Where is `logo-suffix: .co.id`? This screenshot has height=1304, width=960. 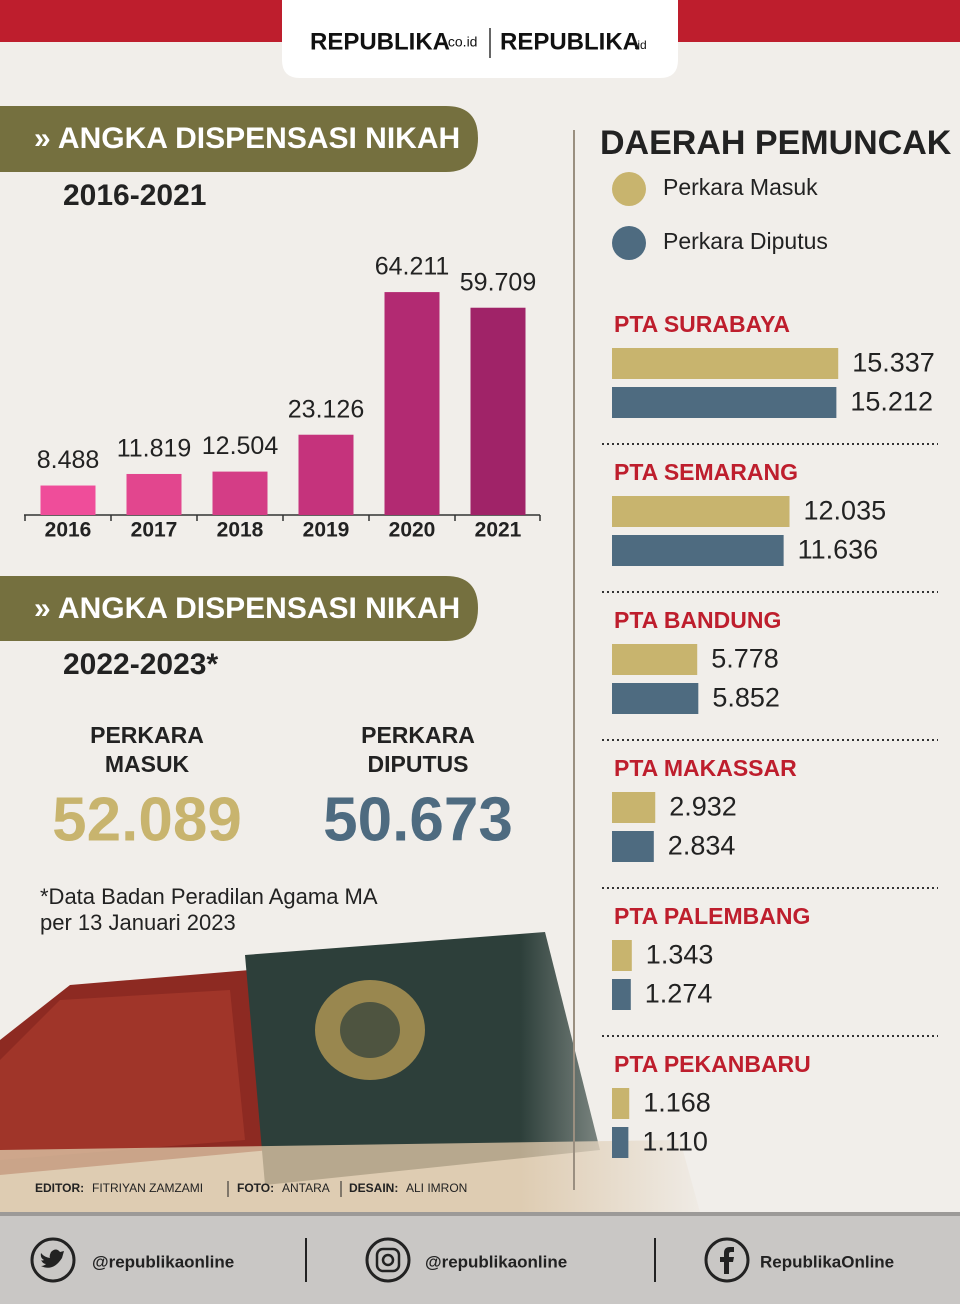
logo-suffix: .co.id is located at coordinates (460, 42).